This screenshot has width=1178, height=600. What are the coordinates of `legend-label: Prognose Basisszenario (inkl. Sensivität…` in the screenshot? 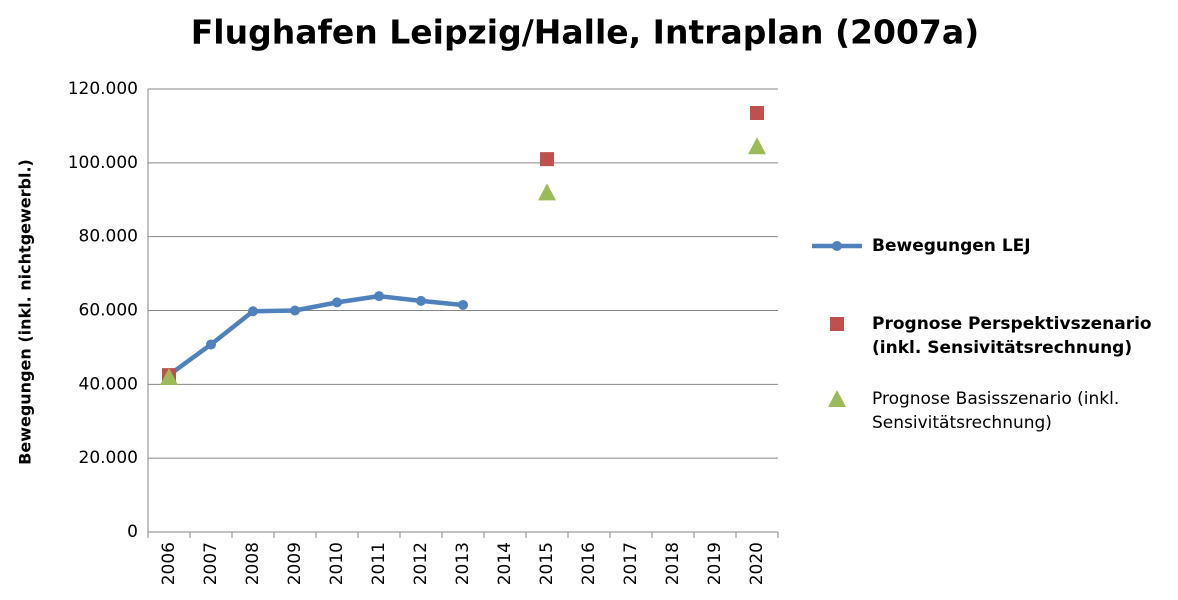 It's located at (996, 411).